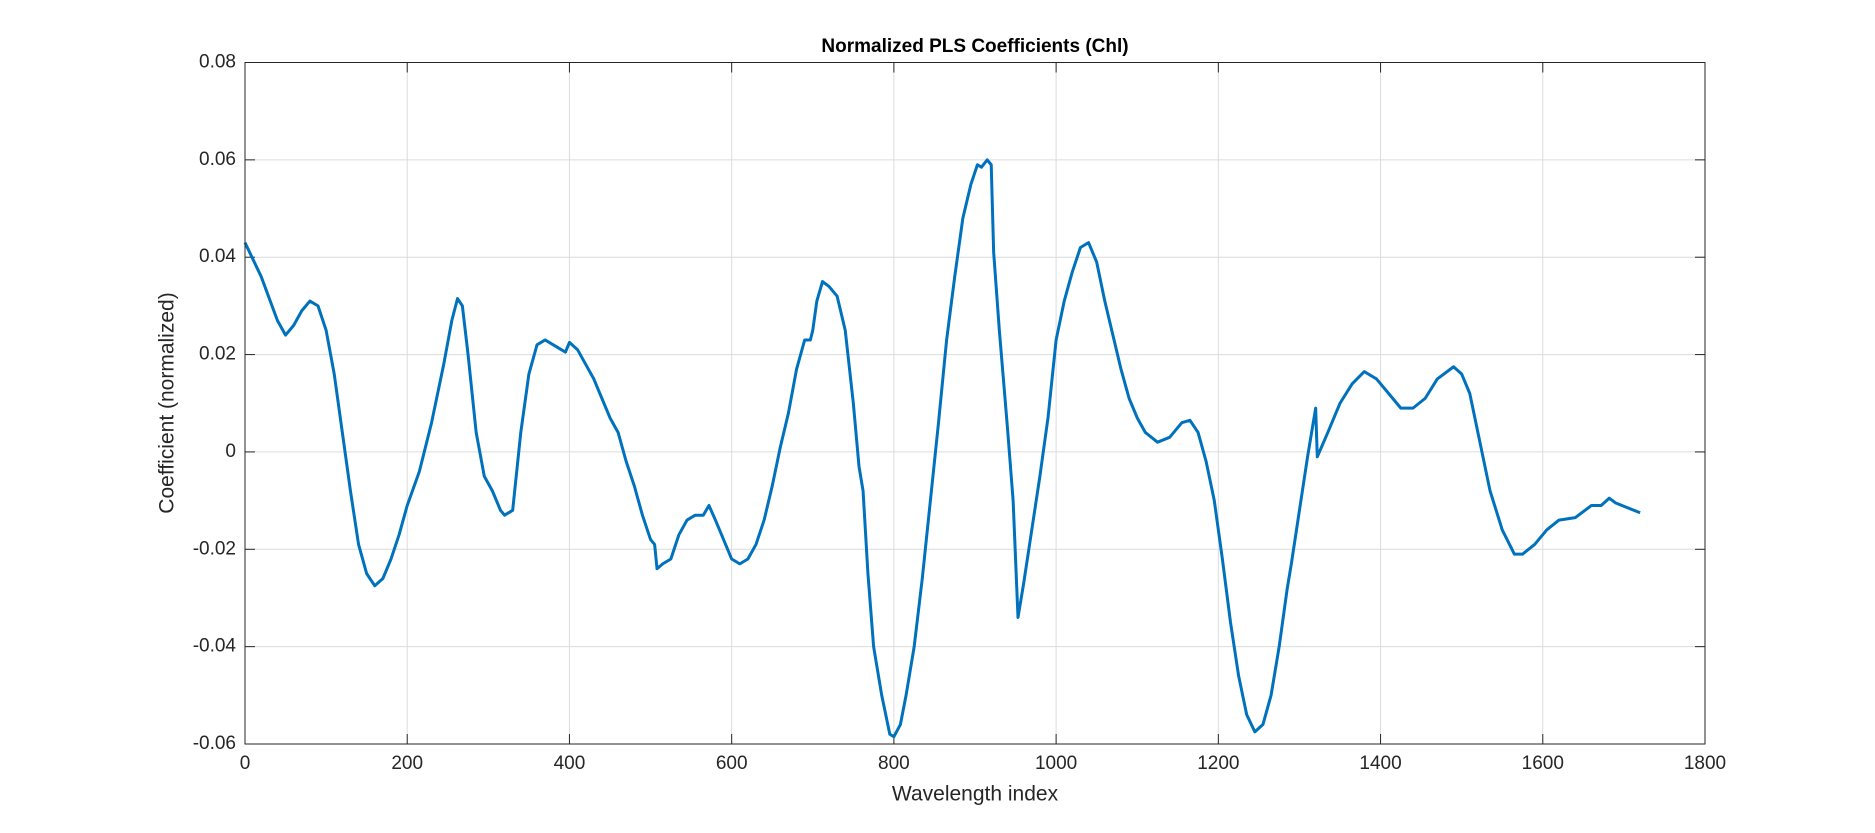 This screenshot has width=1875, height=833. Describe the element at coordinates (732, 763) in the screenshot. I see `x-tick-label: 600` at that location.